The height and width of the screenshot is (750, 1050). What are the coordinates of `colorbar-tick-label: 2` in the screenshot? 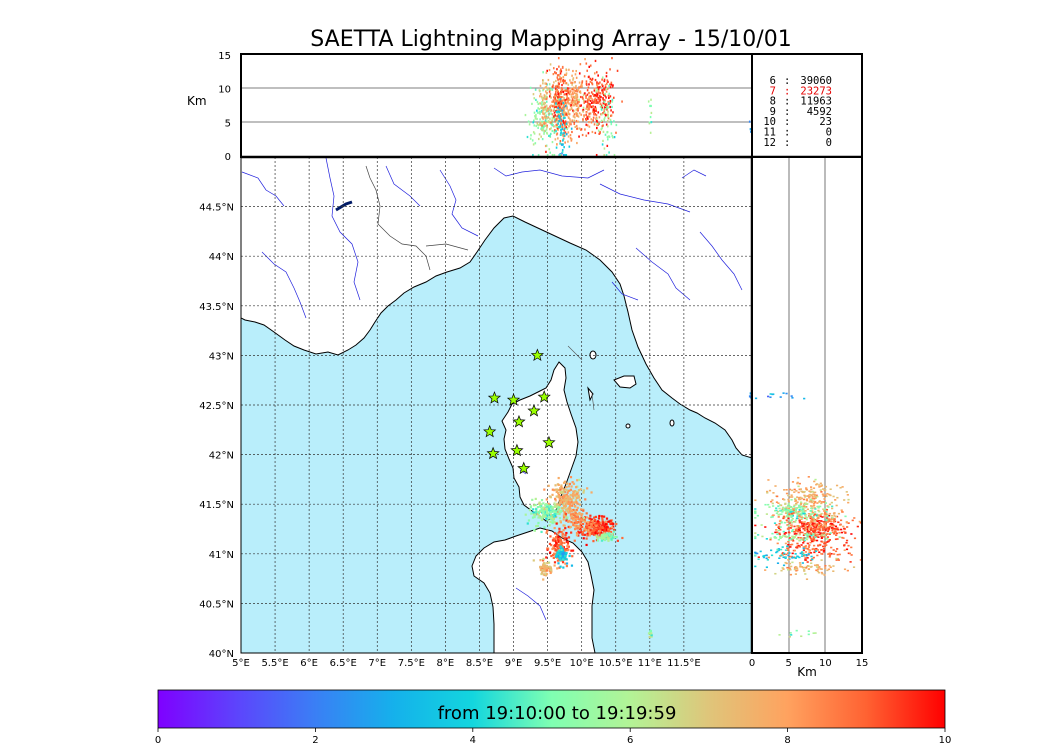 It's located at (315, 740).